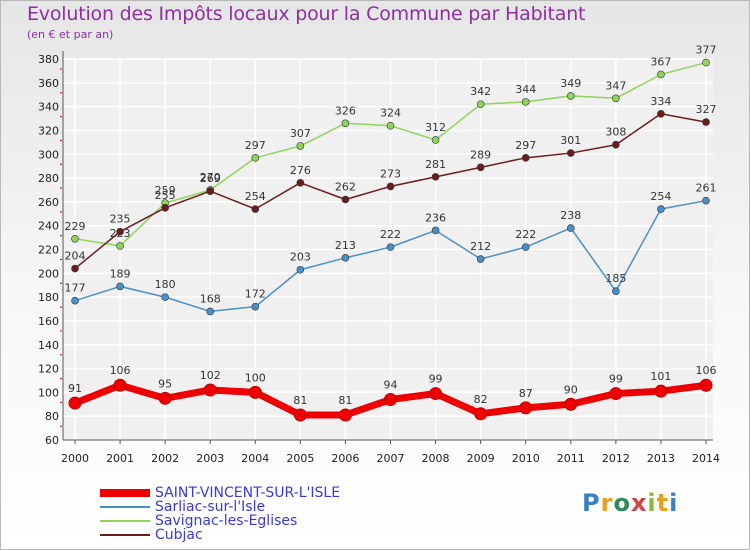  I want to click on data-label: 180, so click(165, 284).